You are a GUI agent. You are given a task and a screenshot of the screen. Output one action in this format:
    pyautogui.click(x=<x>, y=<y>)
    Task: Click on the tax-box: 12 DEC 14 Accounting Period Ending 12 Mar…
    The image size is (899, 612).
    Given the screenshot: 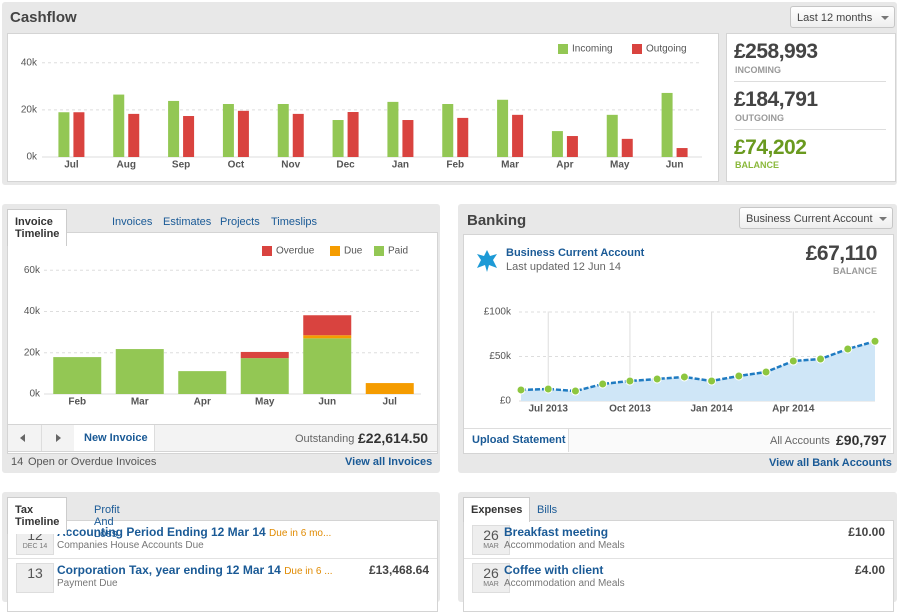 What is the action you would take?
    pyautogui.click(x=222, y=566)
    